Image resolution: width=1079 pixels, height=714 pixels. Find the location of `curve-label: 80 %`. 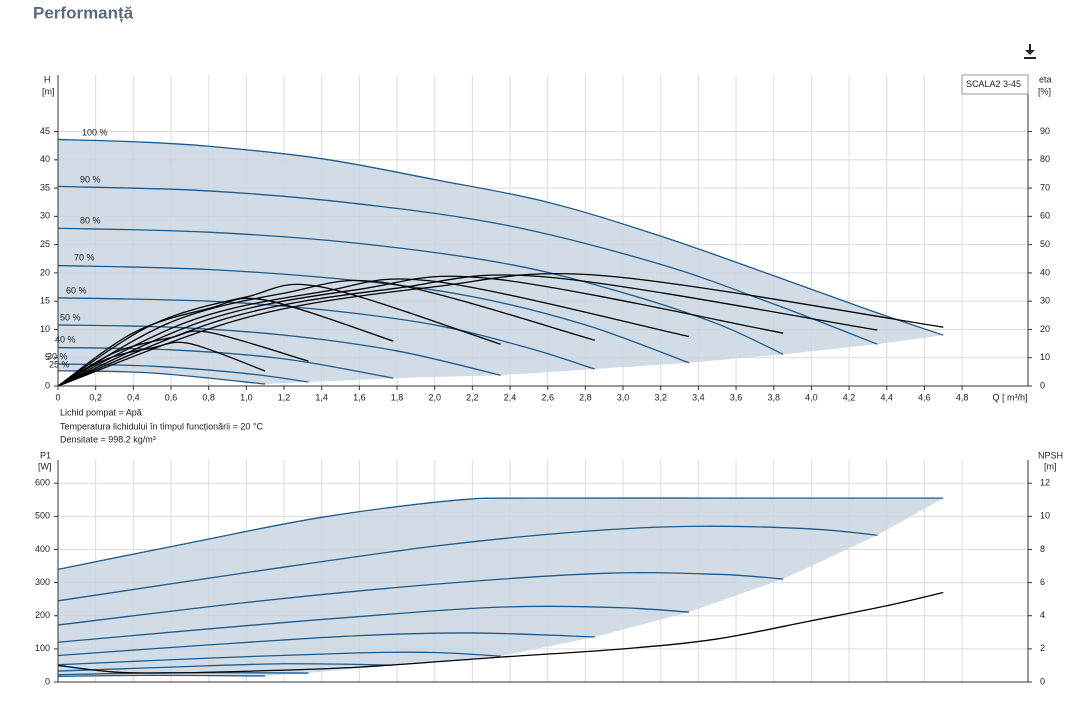

curve-label: 80 % is located at coordinates (90, 220).